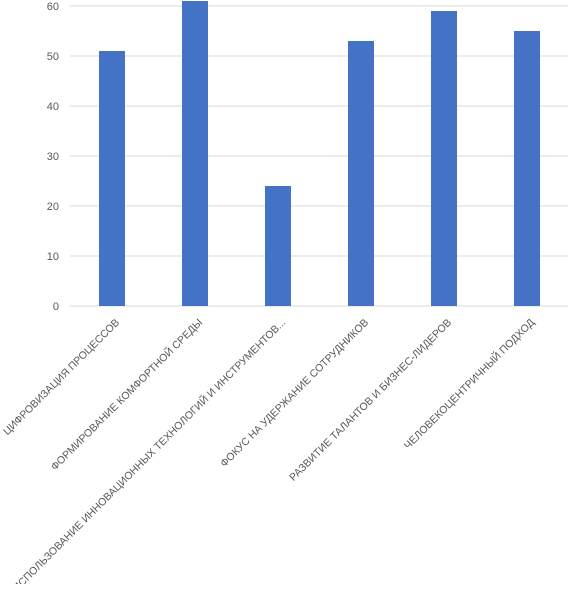  I want to click on y-tick-label: 60, so click(53, 7).